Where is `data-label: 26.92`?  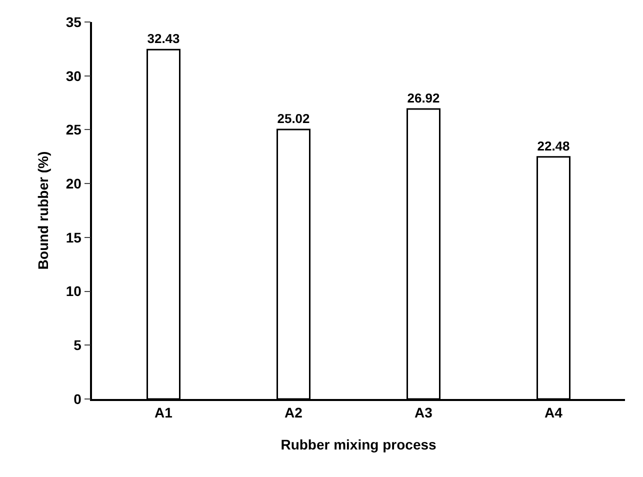 data-label: 26.92 is located at coordinates (423, 98).